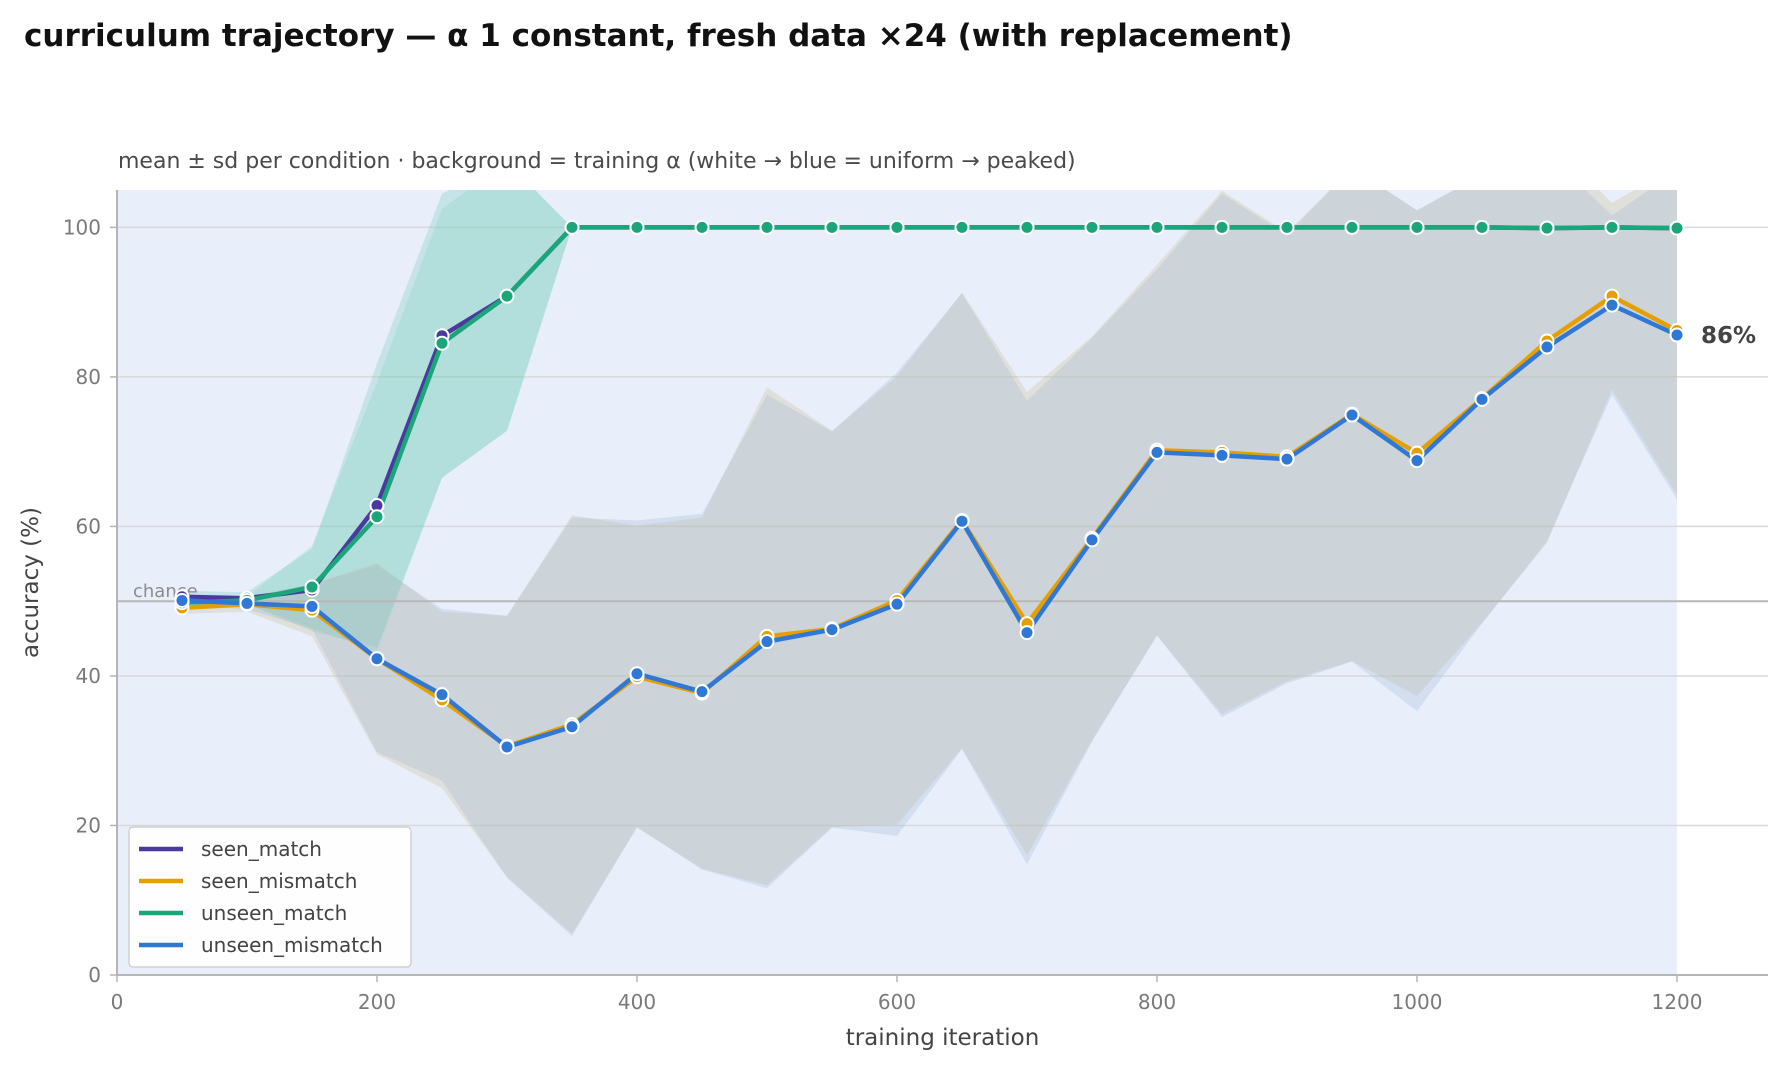  Describe the element at coordinates (88, 526) in the screenshot. I see `y-tick-label-60: 60` at that location.